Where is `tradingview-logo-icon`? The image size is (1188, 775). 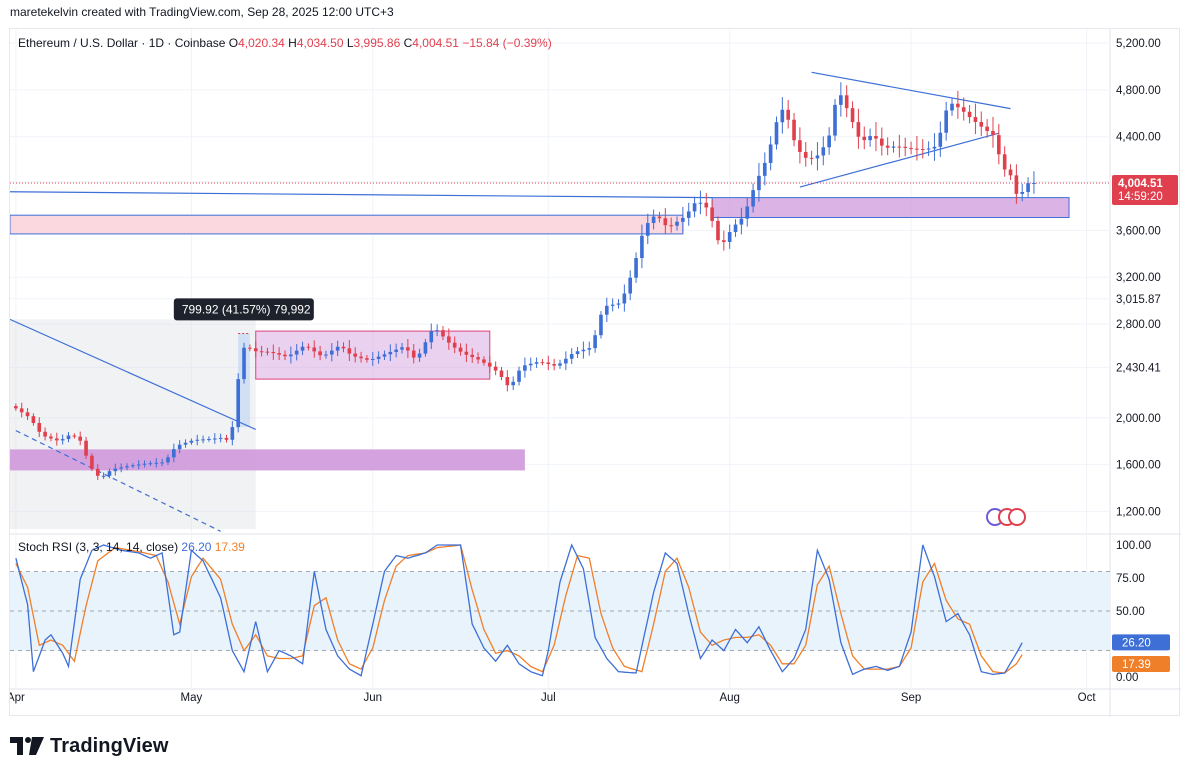
tradingview-logo-icon is located at coordinates (27, 746).